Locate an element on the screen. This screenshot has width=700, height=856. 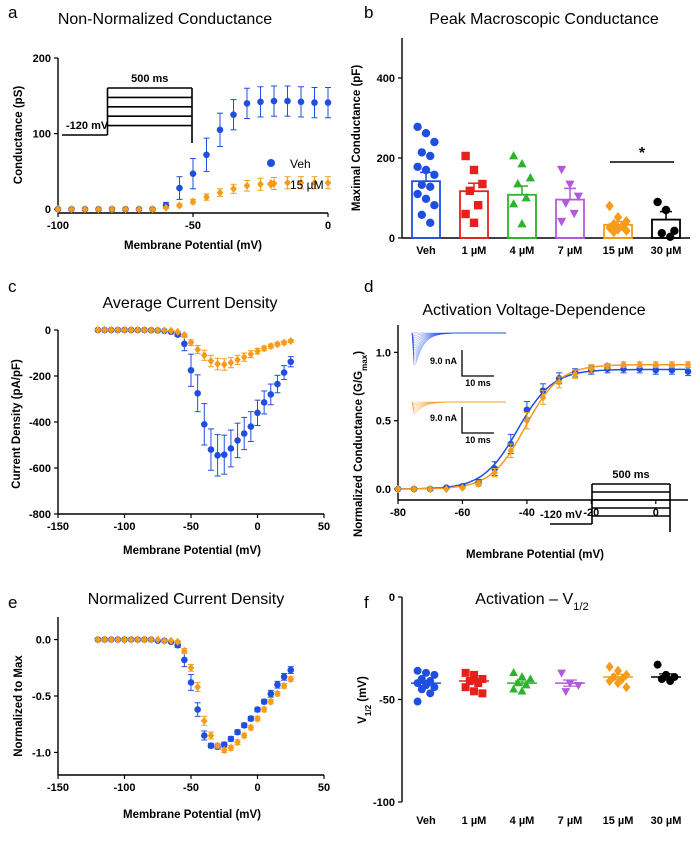
panel-label: d is located at coordinates (368, 286).